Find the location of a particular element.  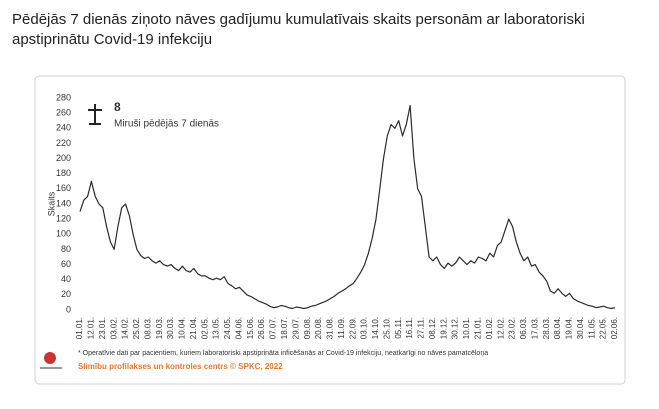

x-tick-label: 06.03. is located at coordinates (523, 328).